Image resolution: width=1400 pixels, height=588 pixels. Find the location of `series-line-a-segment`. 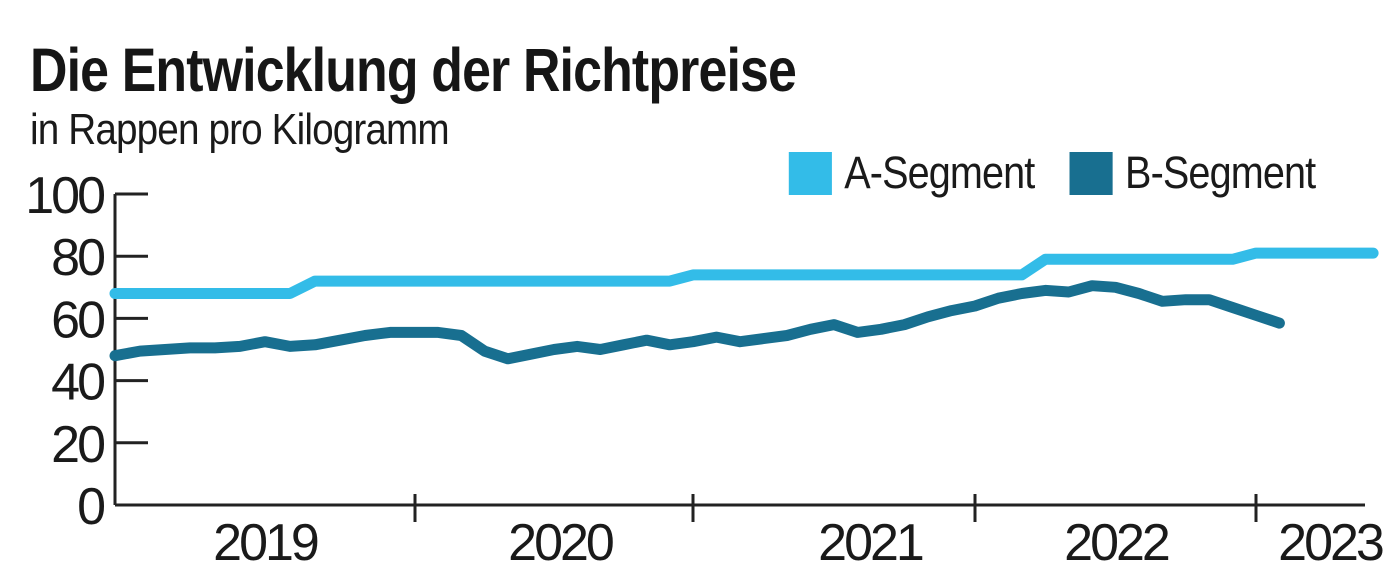

series-line-a-segment is located at coordinates (744, 273).